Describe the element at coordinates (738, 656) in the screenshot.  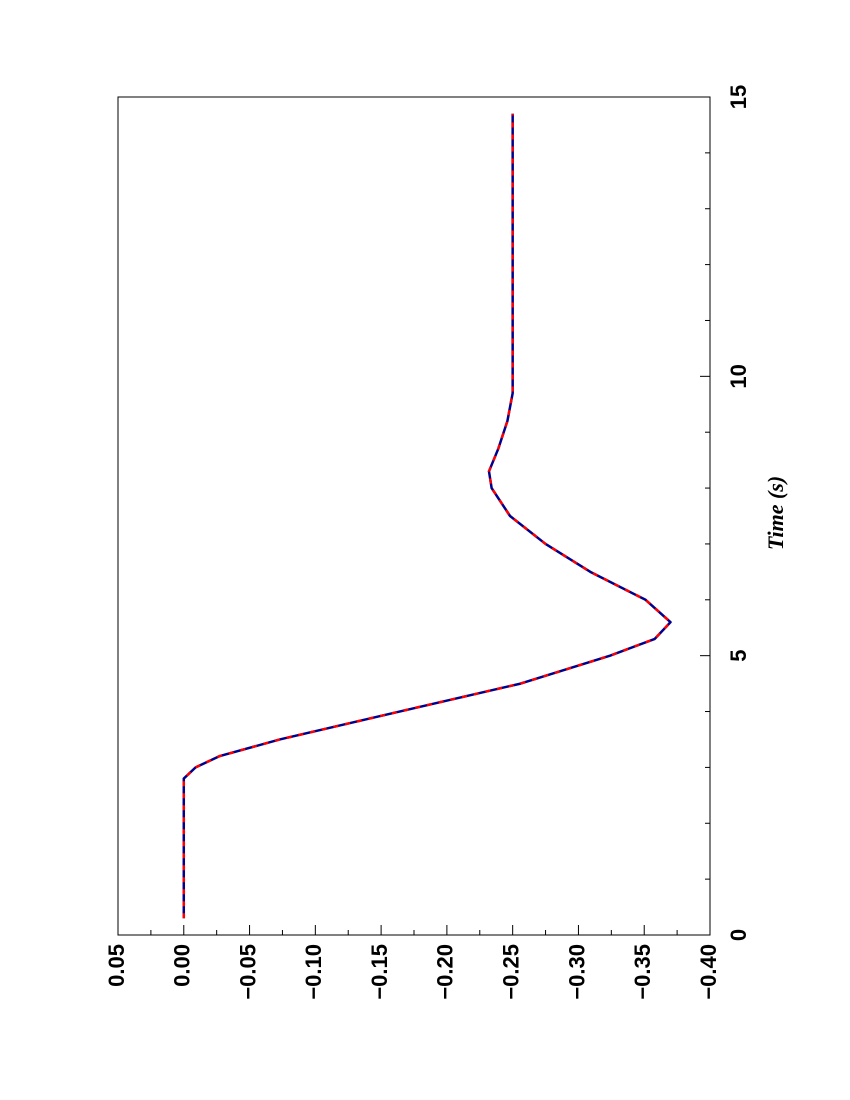
I see `x-tick-label: 5` at that location.